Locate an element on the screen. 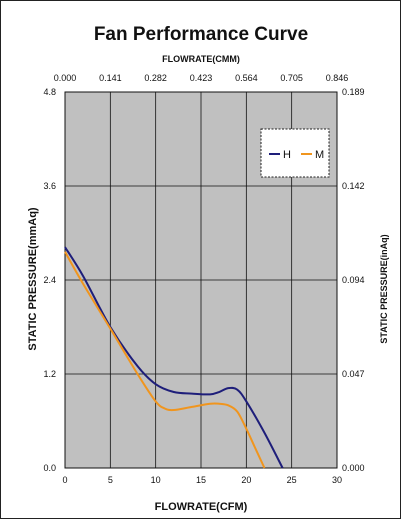 The image size is (401, 519). y2-tick-label: 0.142 is located at coordinates (353, 186).